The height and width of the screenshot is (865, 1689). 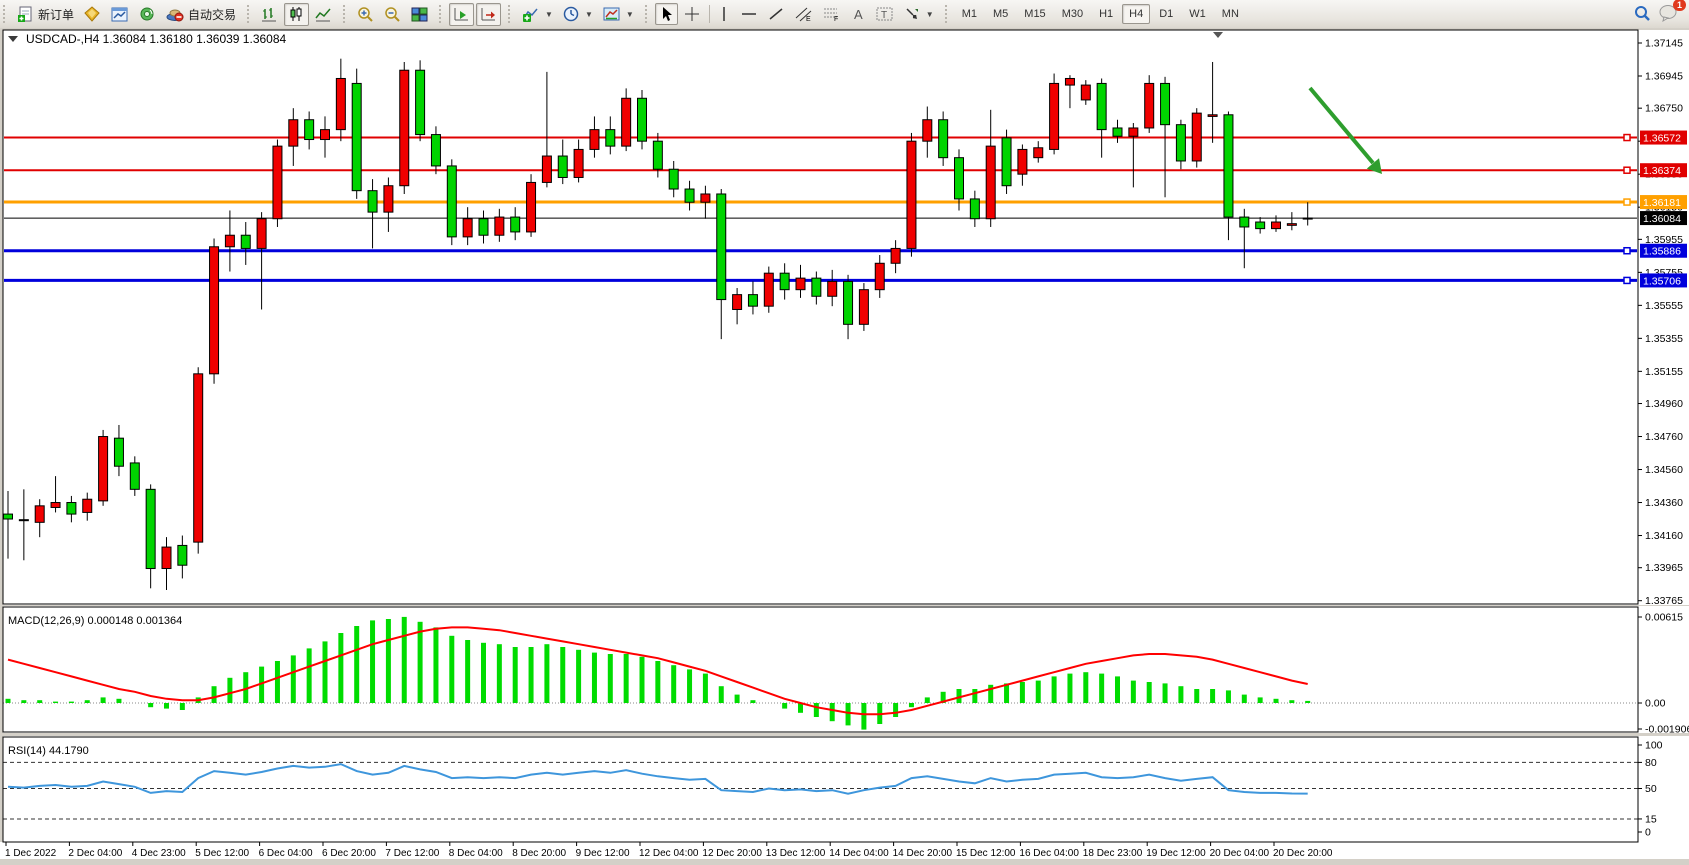 What do you see at coordinates (986, 853) in the screenshot?
I see `time-label: 15 Dec 12:00` at bounding box center [986, 853].